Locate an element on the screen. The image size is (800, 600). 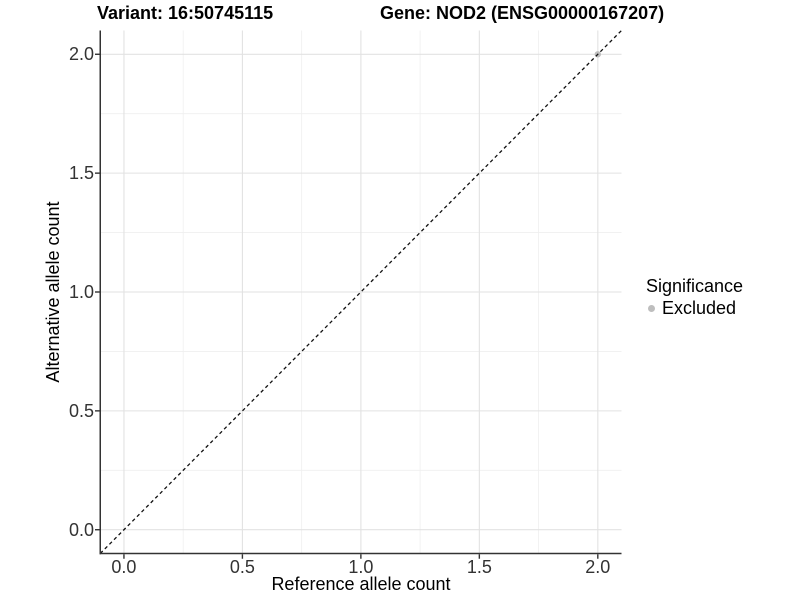
x-axis-title: Reference allele count is located at coordinates (361, 584).